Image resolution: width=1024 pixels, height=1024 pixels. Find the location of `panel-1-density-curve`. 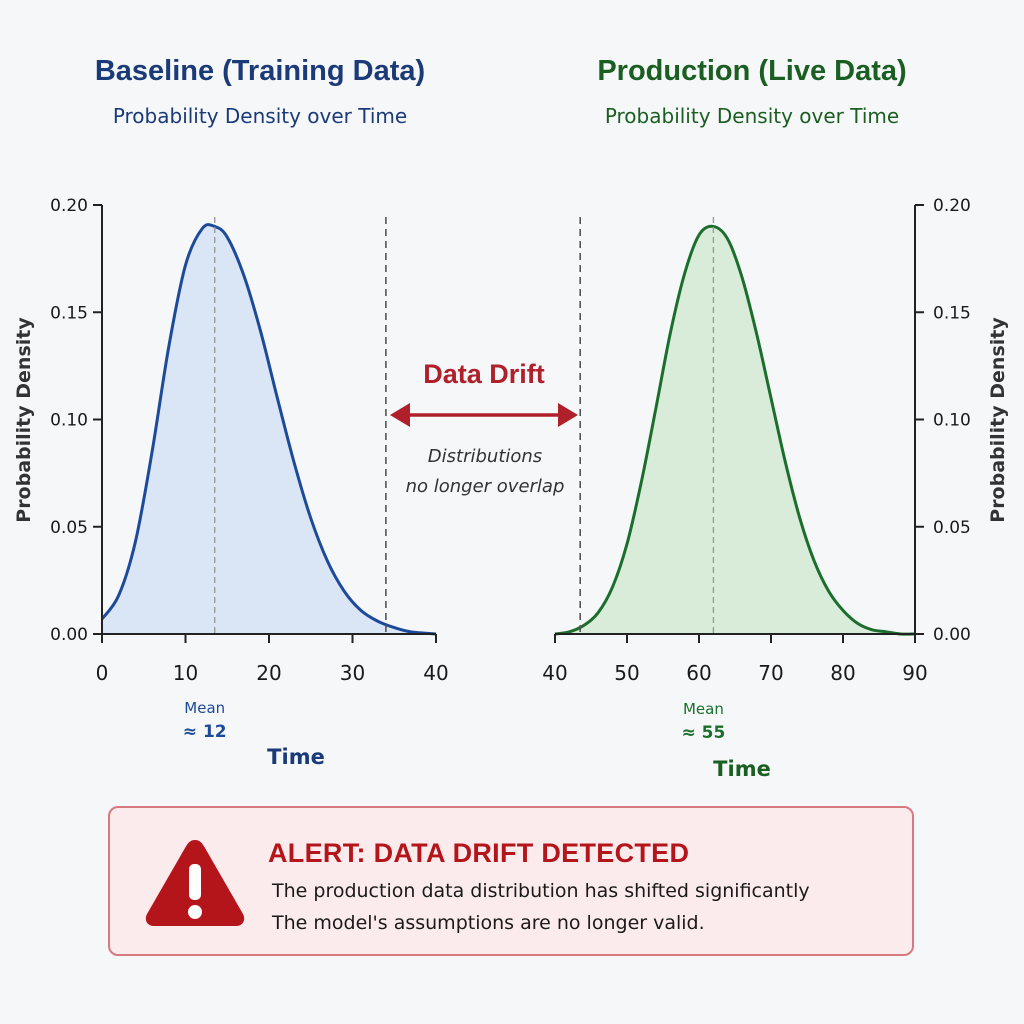

panel-1-density-curve is located at coordinates (735, 430).